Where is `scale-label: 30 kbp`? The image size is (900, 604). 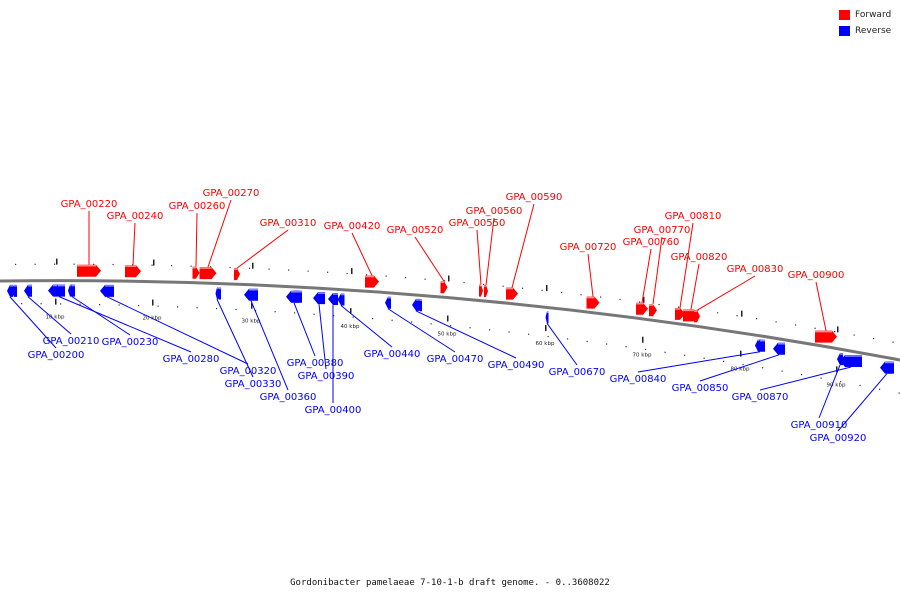 scale-label: 30 kbp is located at coordinates (251, 322).